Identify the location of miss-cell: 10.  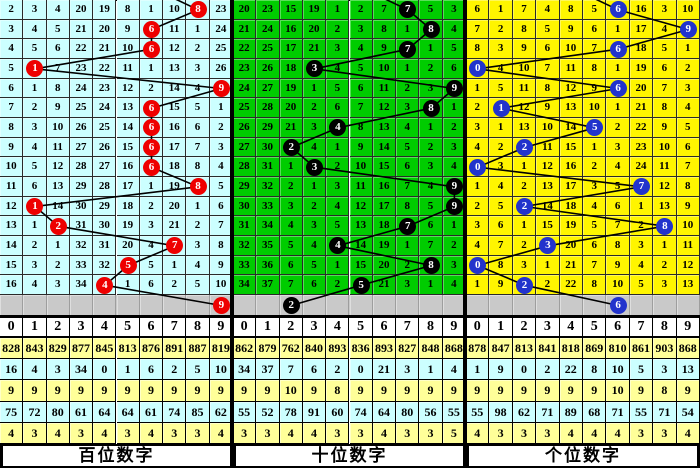
(128, 49).